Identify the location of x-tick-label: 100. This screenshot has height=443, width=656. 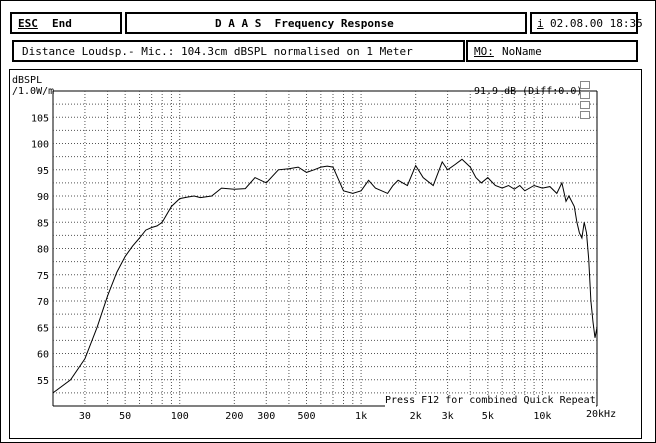
(180, 416).